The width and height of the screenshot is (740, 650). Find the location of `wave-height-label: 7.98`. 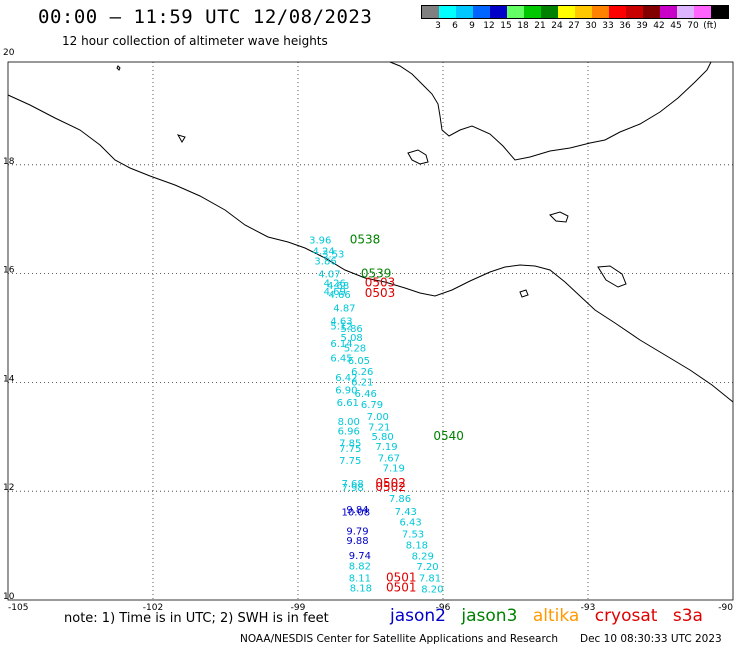

wave-height-label: 7.98 is located at coordinates (353, 488).